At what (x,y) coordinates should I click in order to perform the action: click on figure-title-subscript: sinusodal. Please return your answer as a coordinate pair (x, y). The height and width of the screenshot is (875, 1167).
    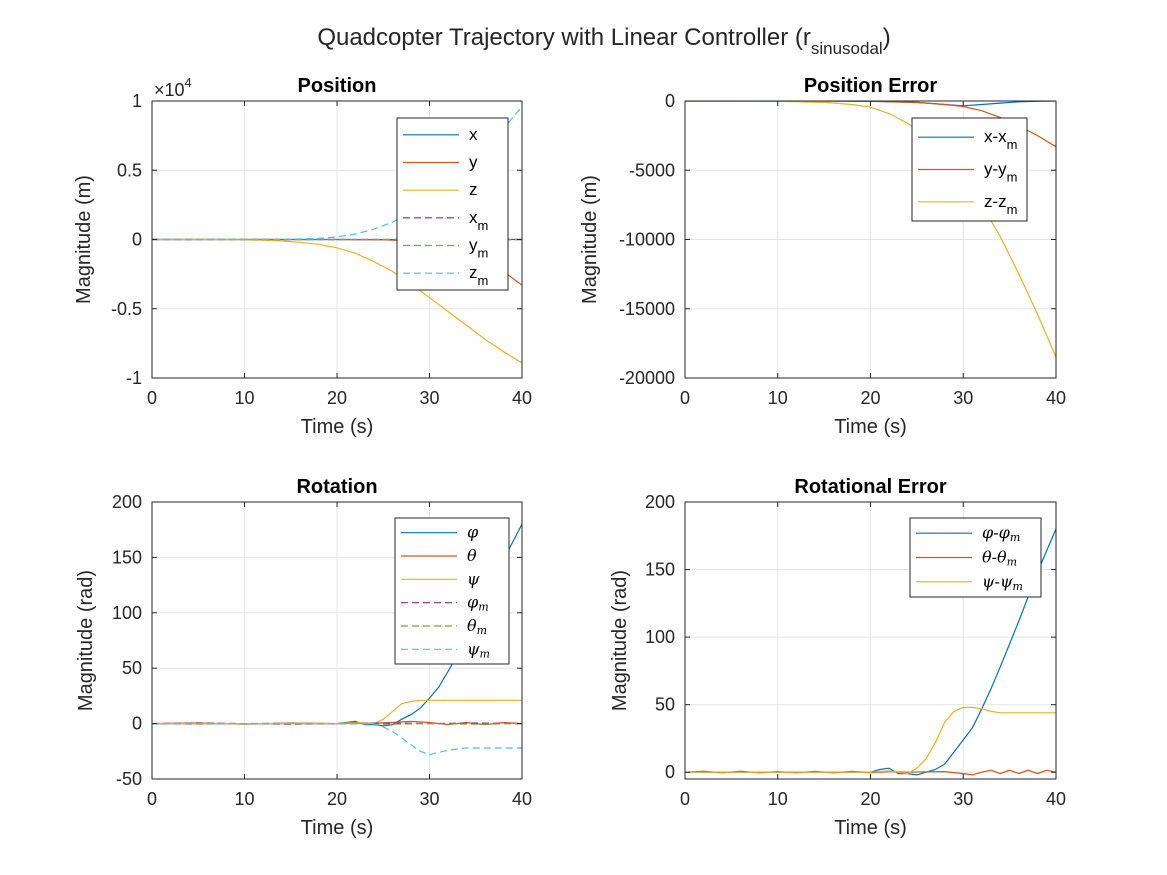
    Looking at the image, I should click on (847, 48).